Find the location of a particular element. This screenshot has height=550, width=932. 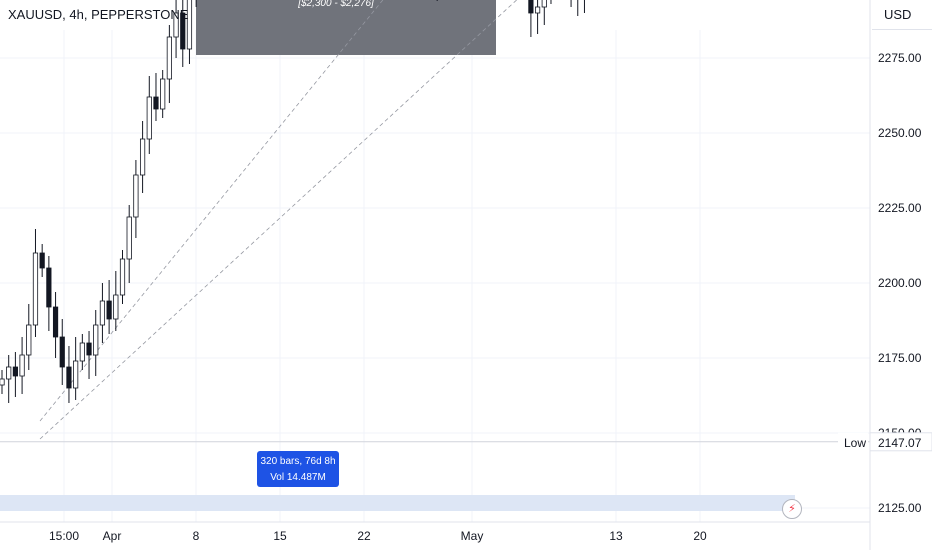

price-tick-label: 2275.00 is located at coordinates (900, 58).